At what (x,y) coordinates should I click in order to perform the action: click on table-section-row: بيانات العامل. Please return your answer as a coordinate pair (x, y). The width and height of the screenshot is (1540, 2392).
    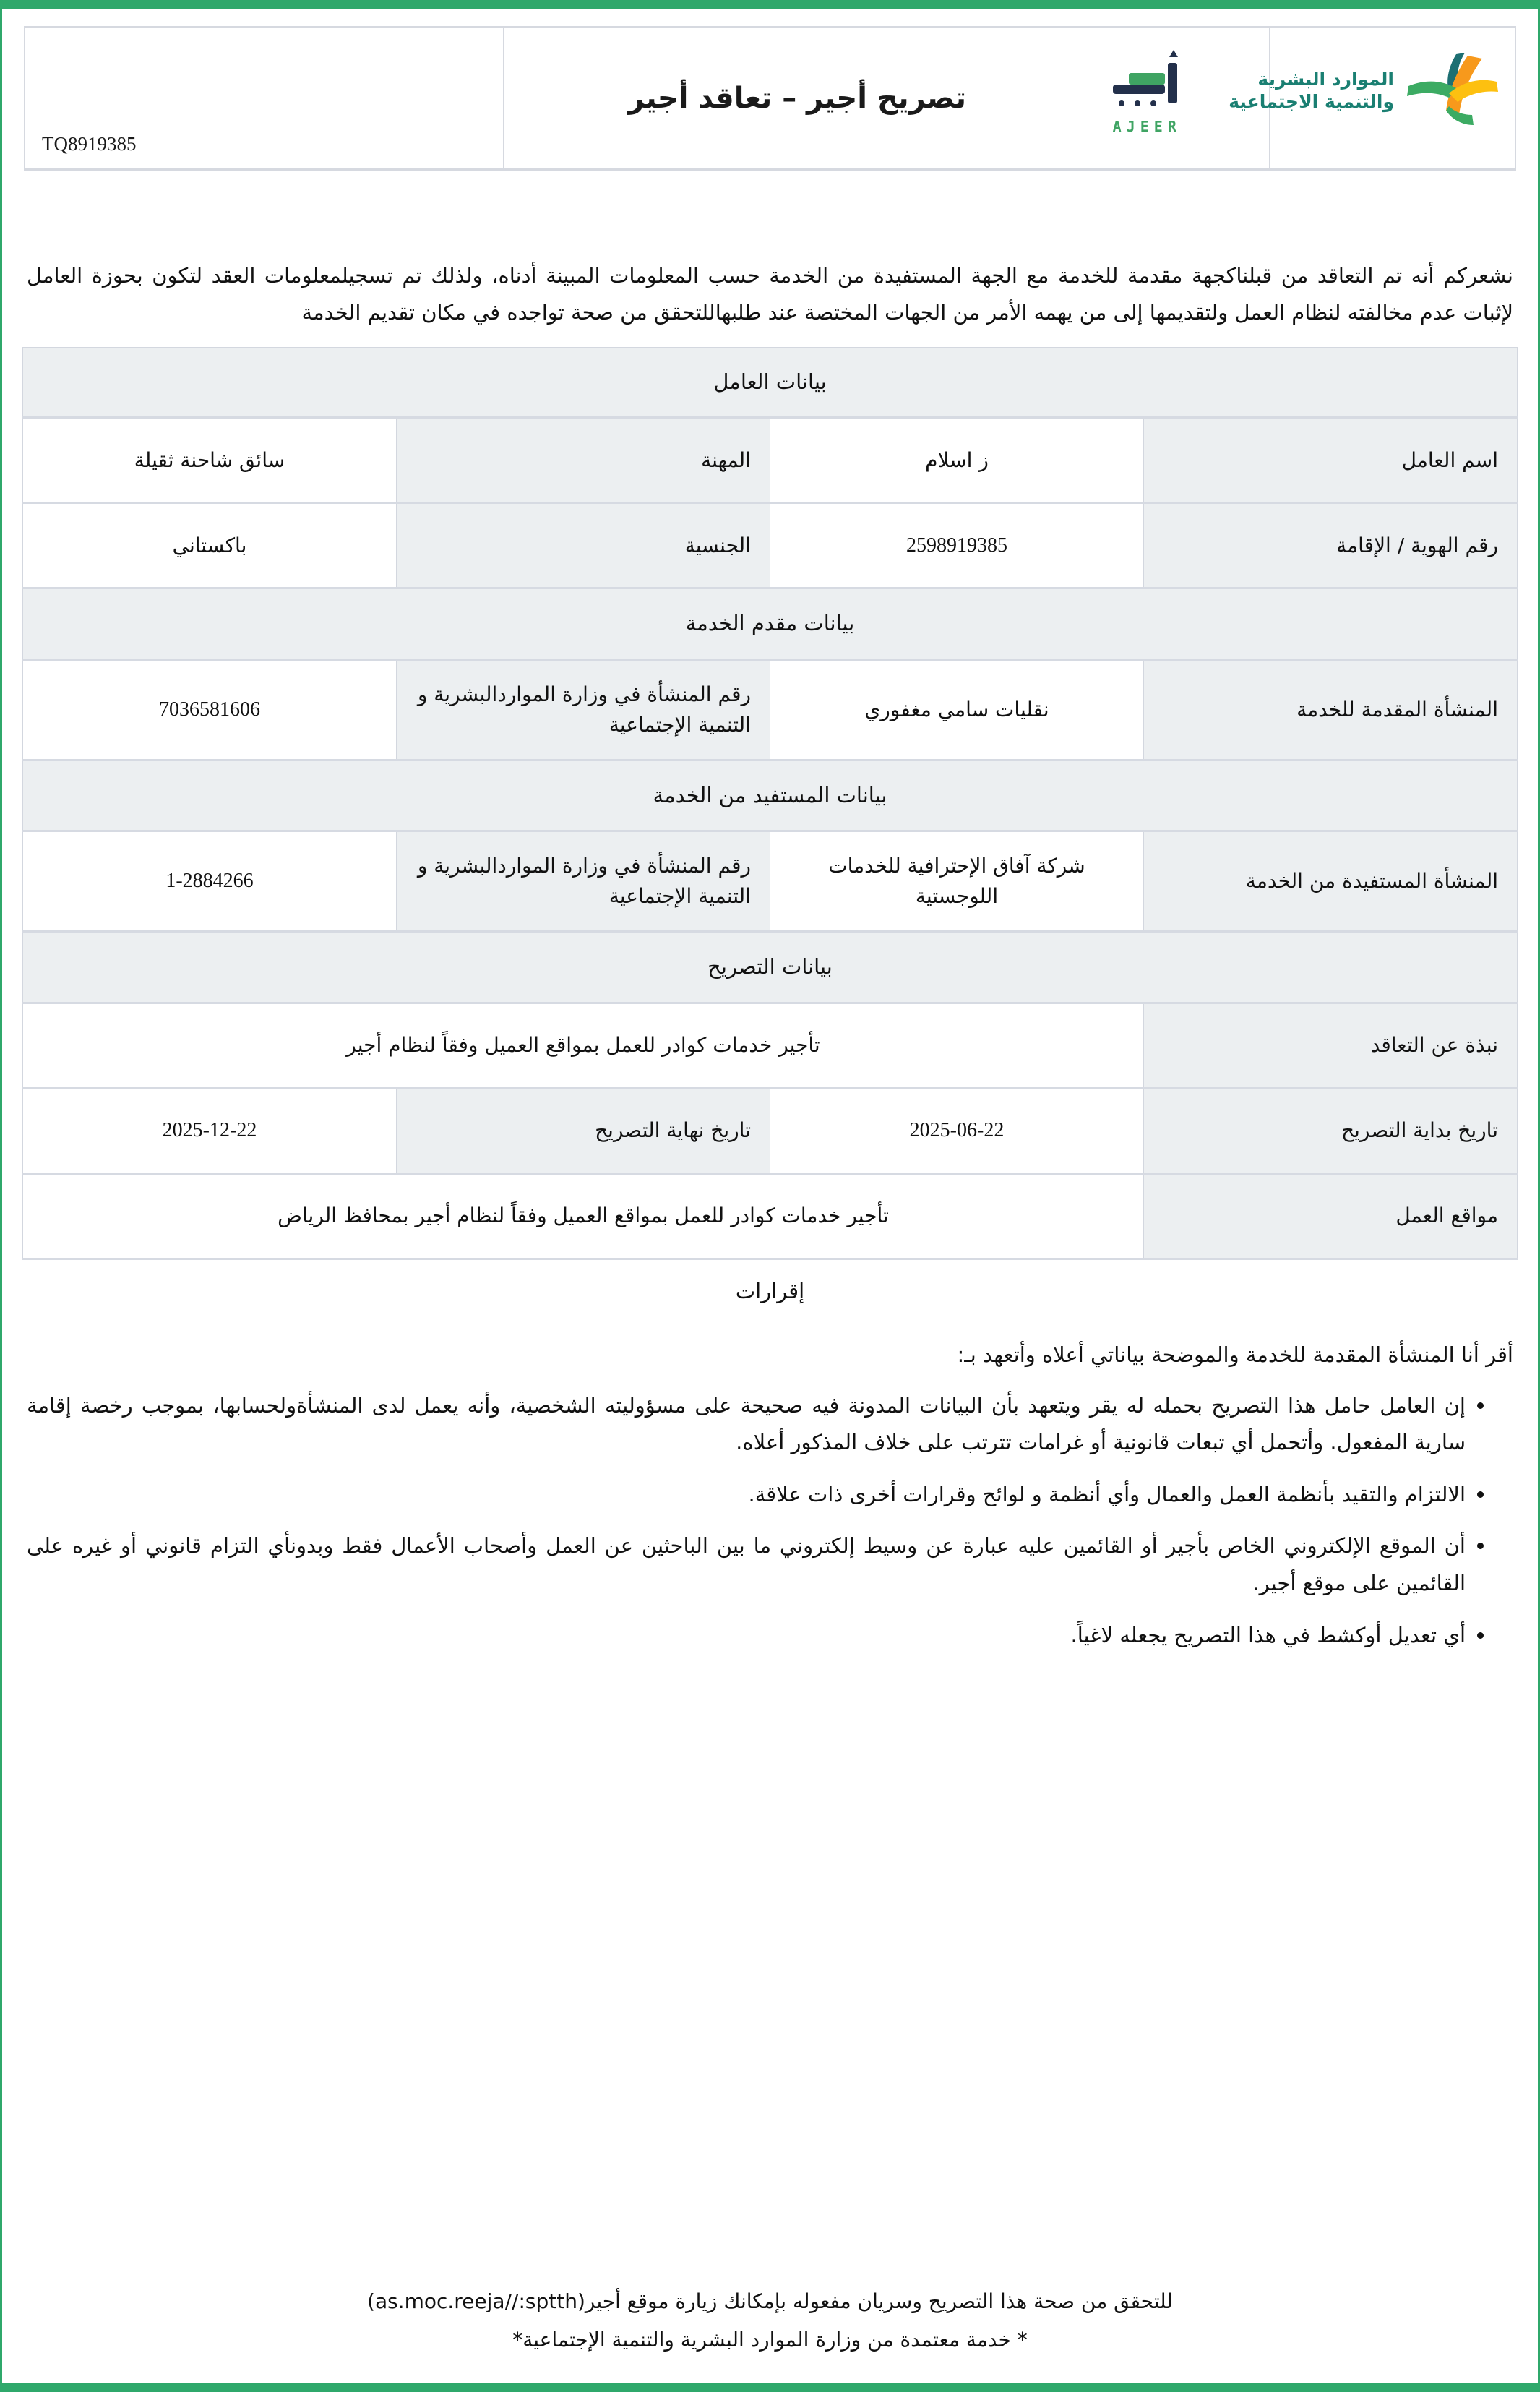
    Looking at the image, I should click on (770, 383).